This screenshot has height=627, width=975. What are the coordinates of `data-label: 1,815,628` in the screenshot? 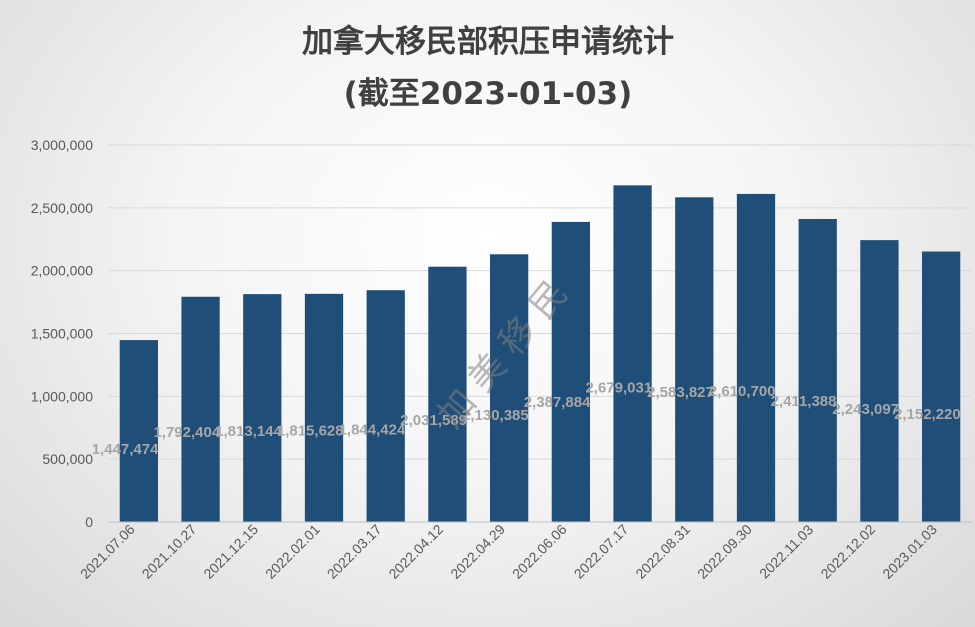 It's located at (310, 431).